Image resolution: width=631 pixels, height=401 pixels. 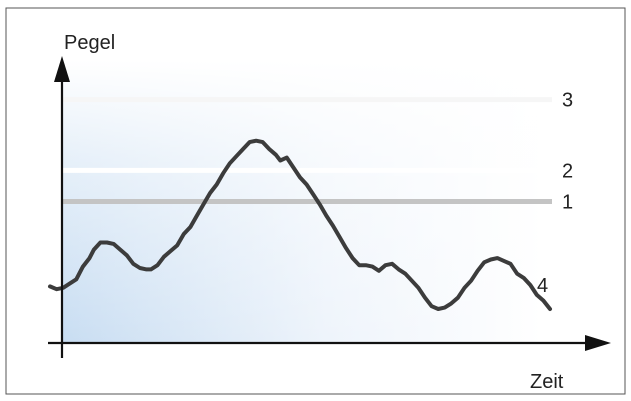 I want to click on curve-label: 4, so click(x=542, y=286).